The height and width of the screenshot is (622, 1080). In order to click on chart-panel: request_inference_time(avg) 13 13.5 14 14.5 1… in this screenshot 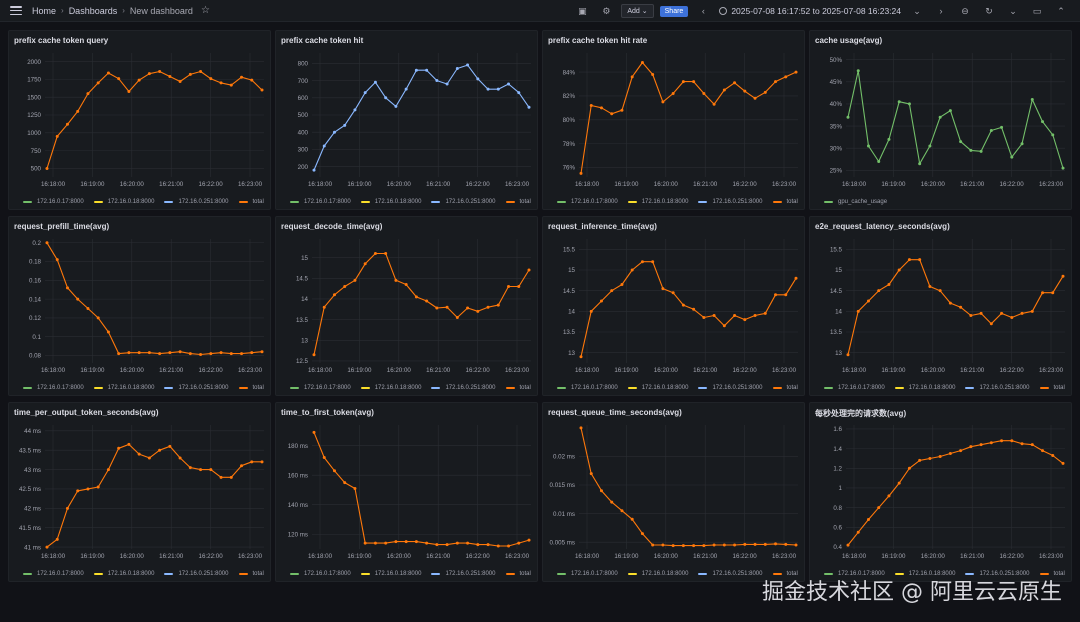, I will do `click(673, 306)`.